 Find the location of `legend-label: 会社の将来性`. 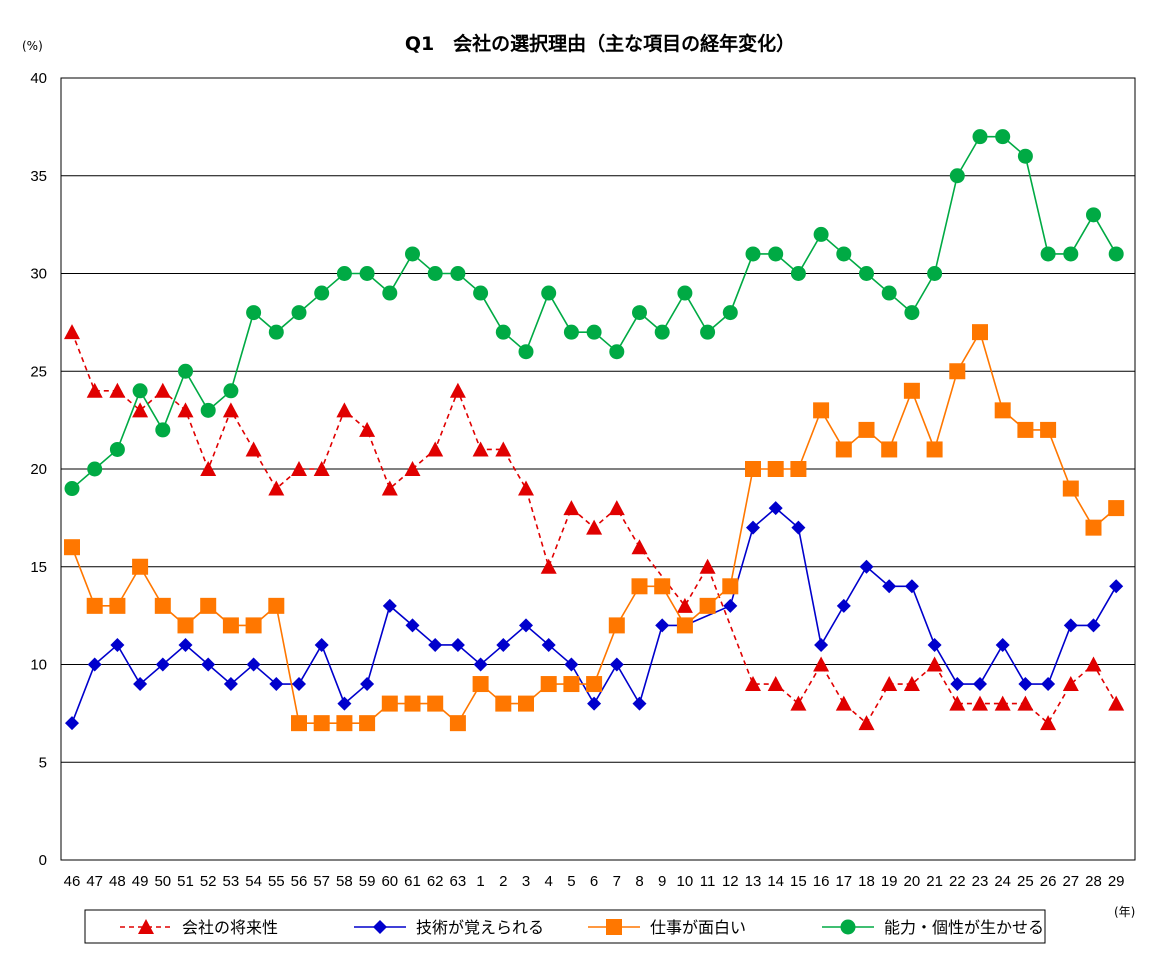

legend-label: 会社の将来性 is located at coordinates (230, 927).